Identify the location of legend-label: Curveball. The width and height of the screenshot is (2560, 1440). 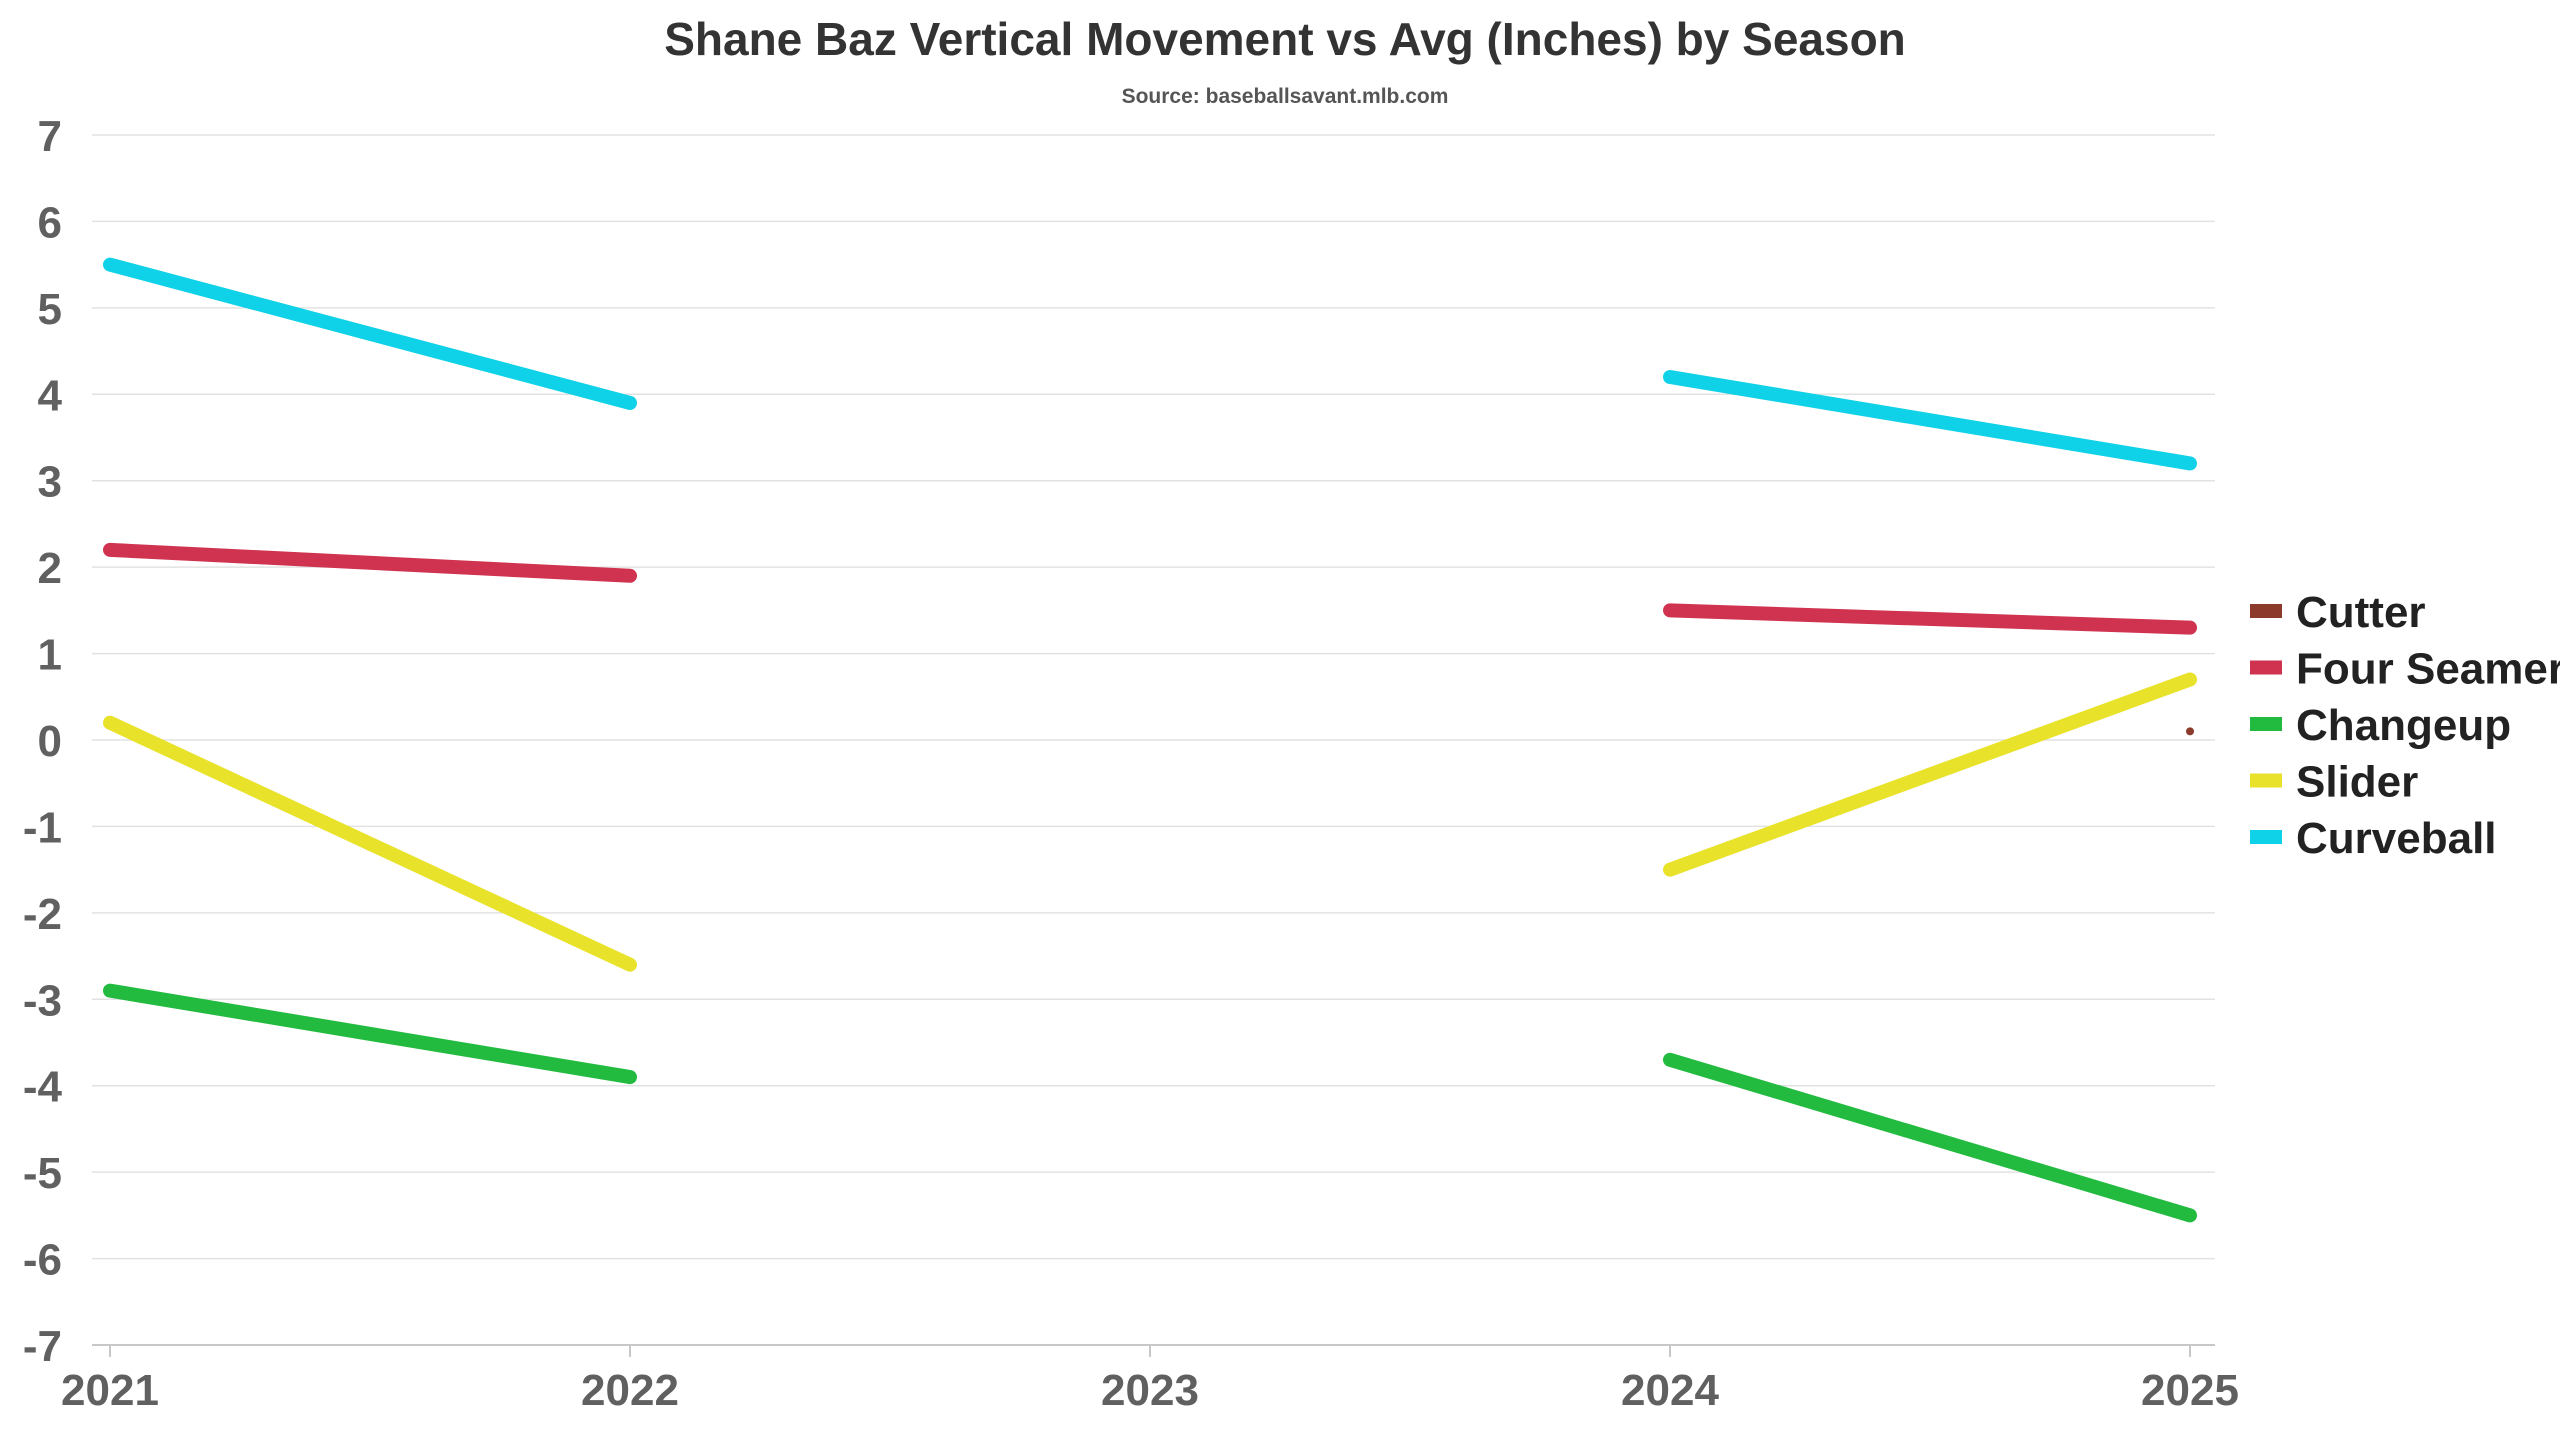
(2396, 838).